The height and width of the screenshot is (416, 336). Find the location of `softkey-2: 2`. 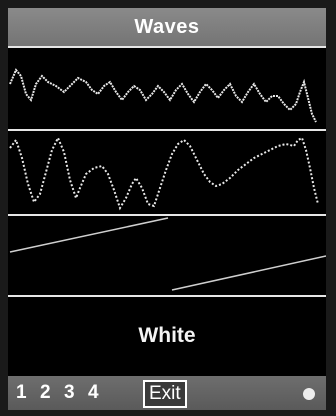

softkey-2: 2 is located at coordinates (45, 392).